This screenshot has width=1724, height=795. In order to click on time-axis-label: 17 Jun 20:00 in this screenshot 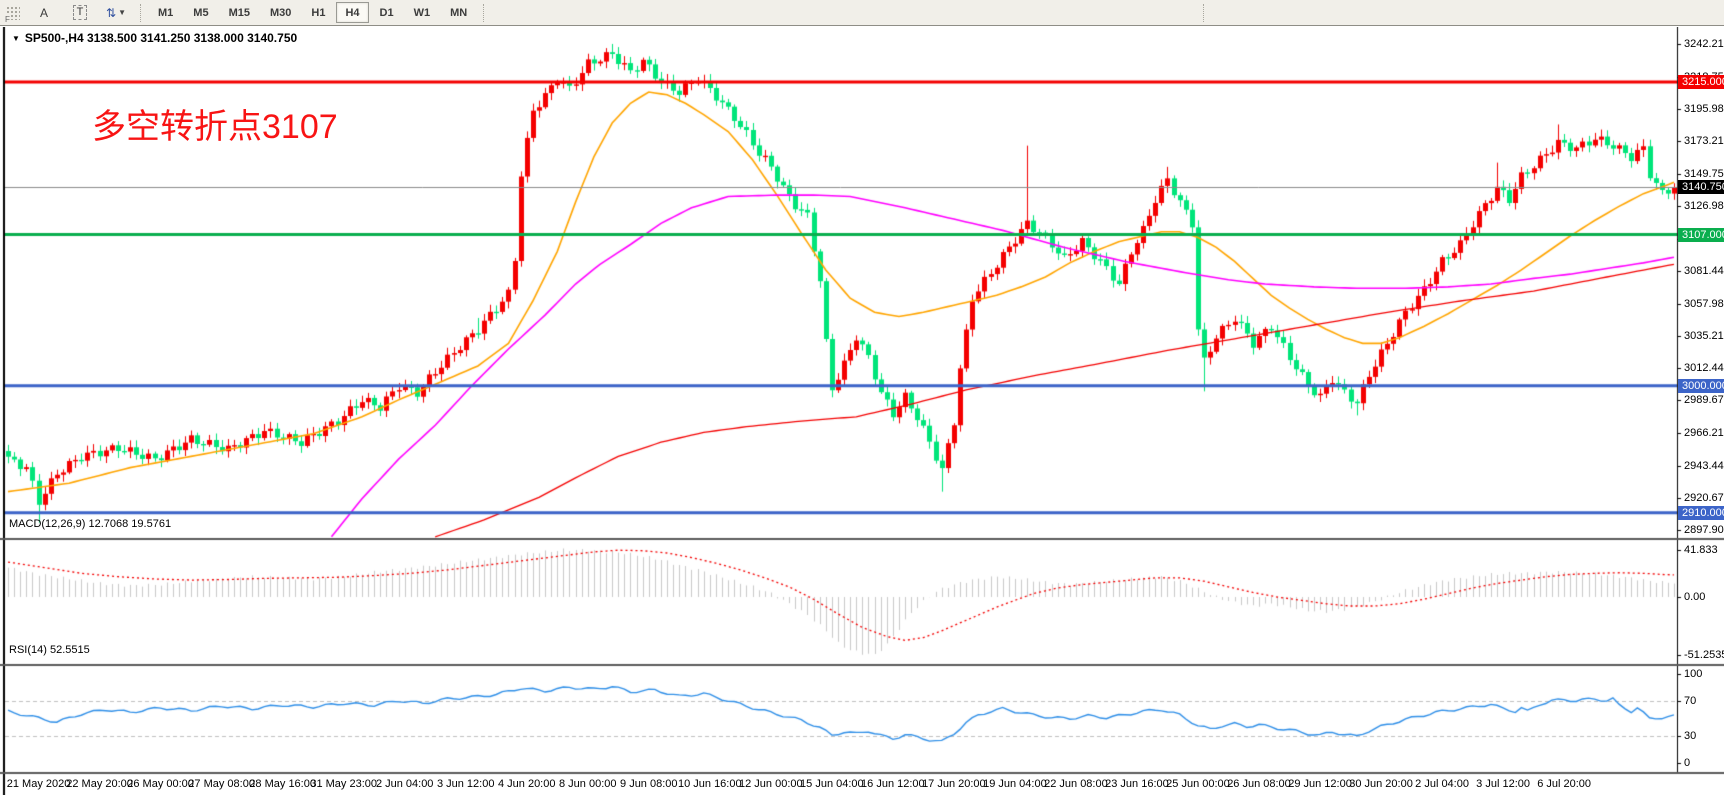, I will do `click(954, 784)`.